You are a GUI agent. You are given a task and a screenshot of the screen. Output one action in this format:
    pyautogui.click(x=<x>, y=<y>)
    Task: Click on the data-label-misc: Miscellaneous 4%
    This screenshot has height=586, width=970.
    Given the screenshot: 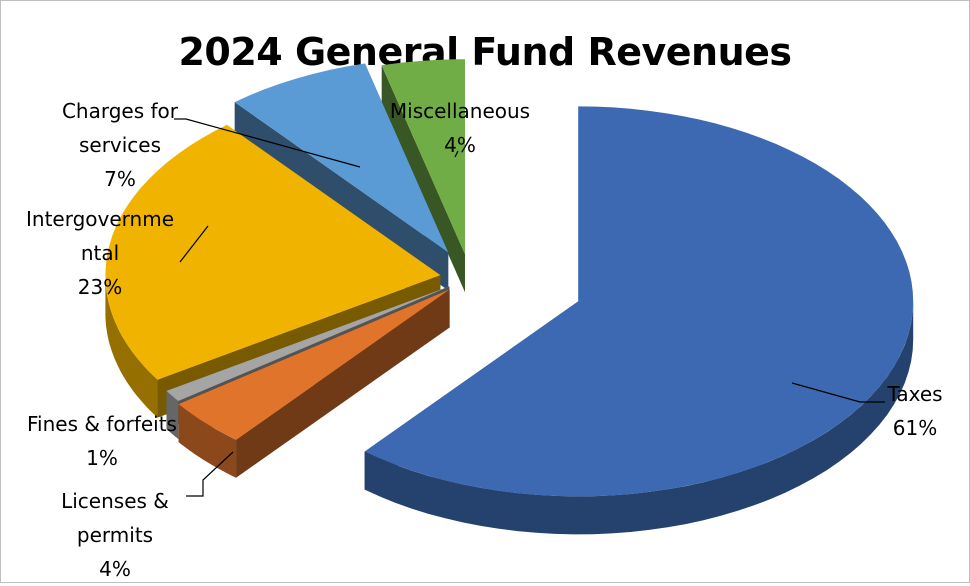 What is the action you would take?
    pyautogui.click(x=460, y=128)
    